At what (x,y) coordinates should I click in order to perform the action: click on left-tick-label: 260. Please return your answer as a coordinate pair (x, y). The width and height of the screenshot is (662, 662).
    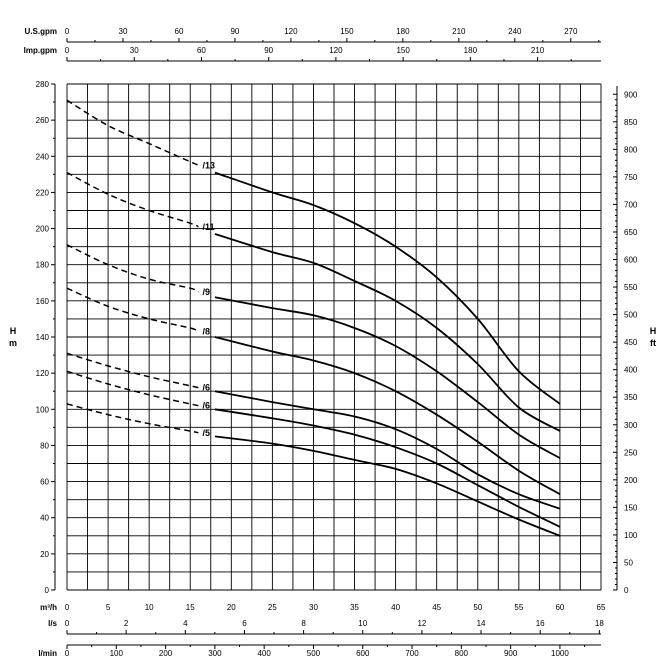
    Looking at the image, I should click on (43, 120).